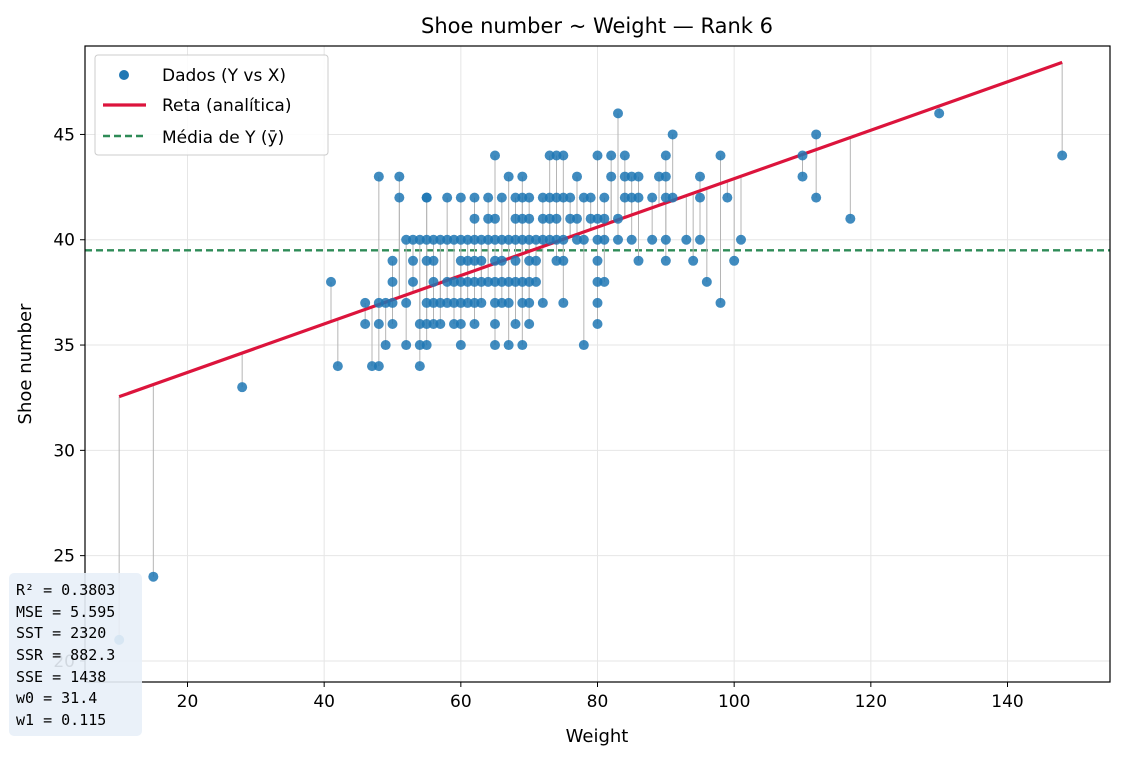  What do you see at coordinates (188, 702) in the screenshot?
I see `x-tick-label: 20` at bounding box center [188, 702].